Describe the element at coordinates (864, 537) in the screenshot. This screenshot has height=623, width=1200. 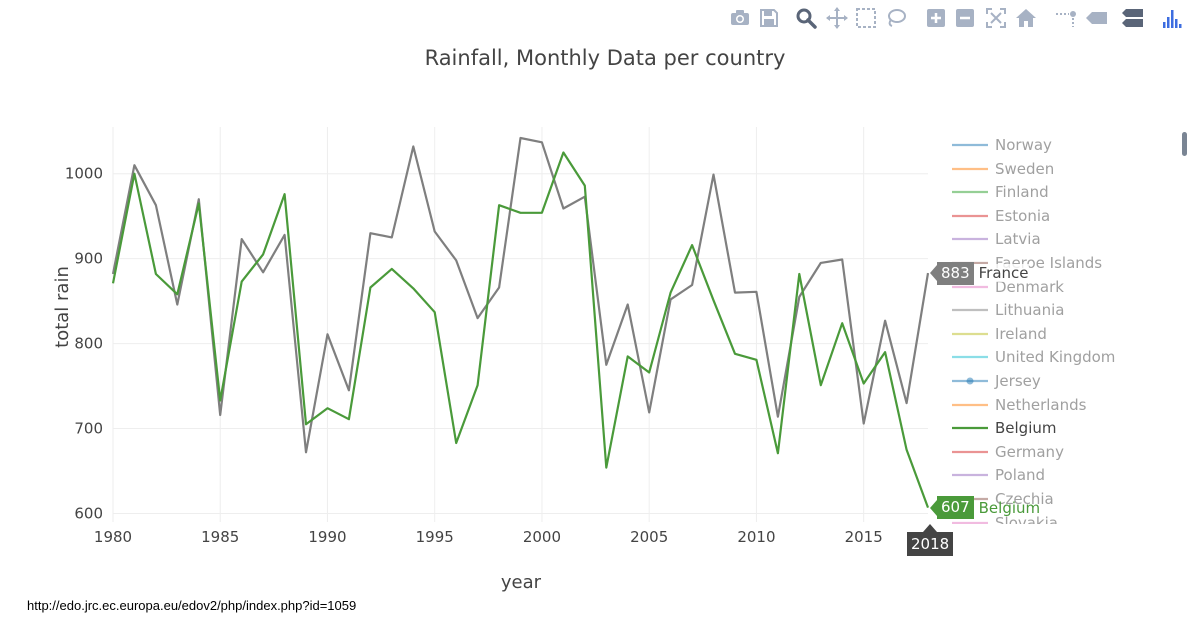
I see `x-tick-label: 2015` at that location.